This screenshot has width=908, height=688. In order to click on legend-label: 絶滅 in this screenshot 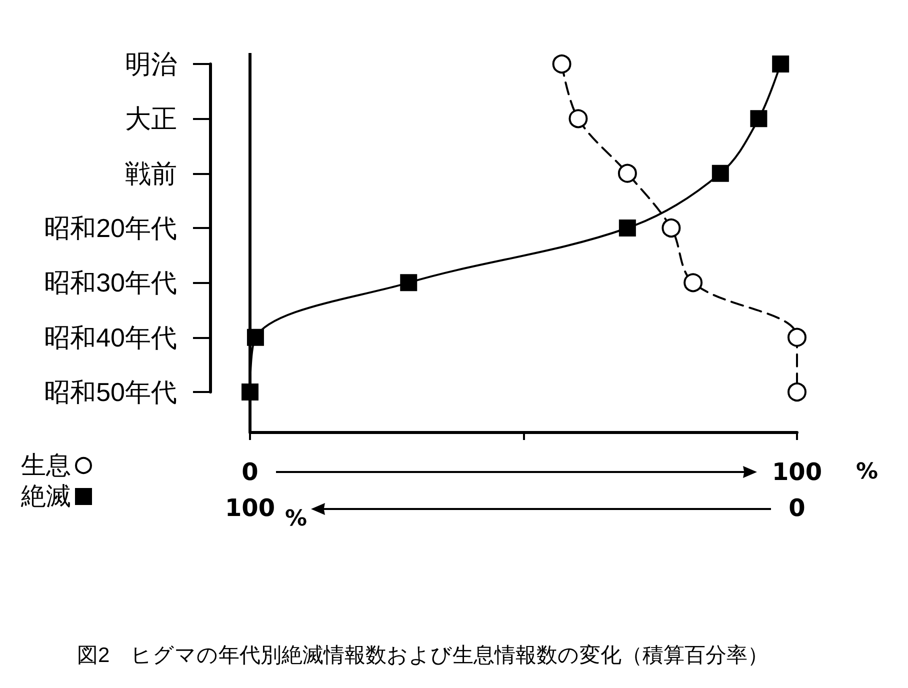, I will do `click(45, 496)`.